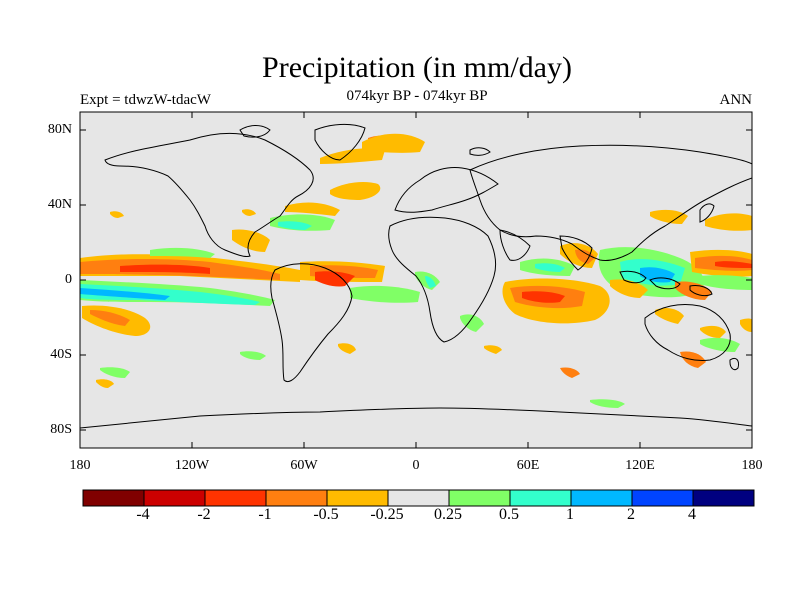  What do you see at coordinates (417, 96) in the screenshot?
I see `period-label: 074kyr BP - 074kyr BP` at bounding box center [417, 96].